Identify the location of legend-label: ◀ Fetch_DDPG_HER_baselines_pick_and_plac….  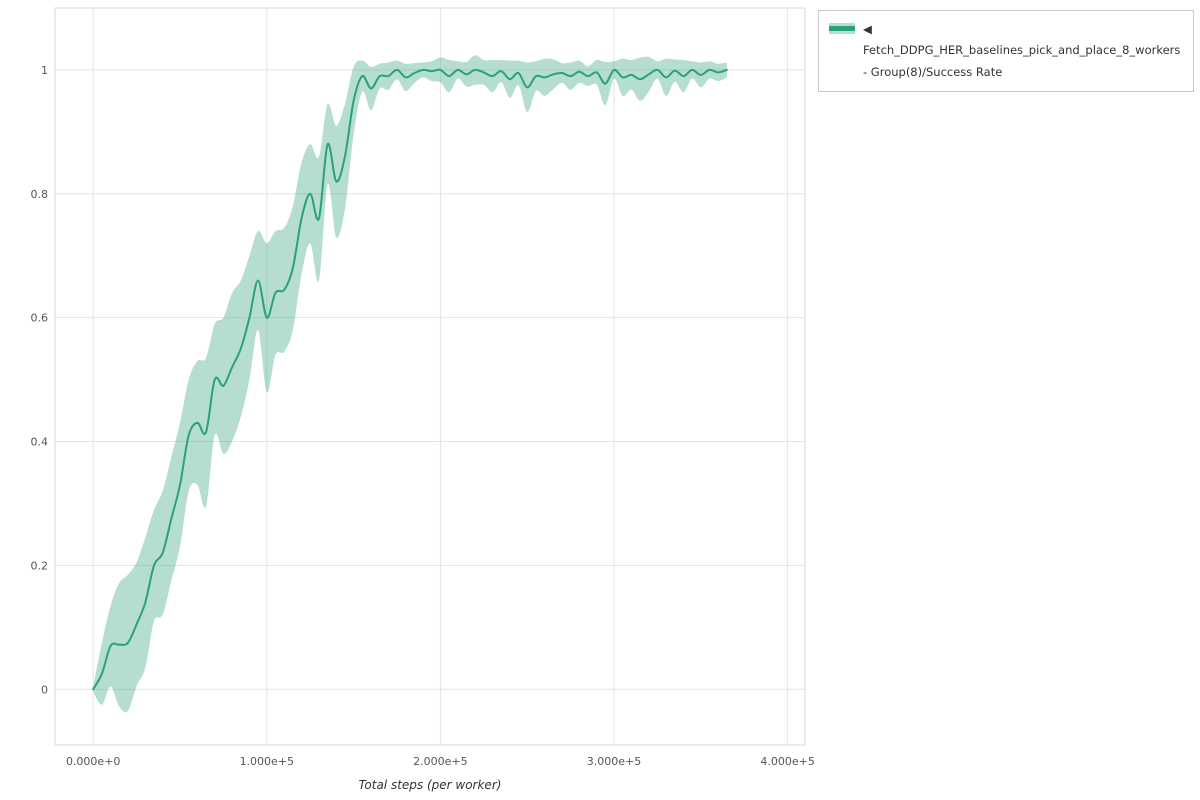
(1022, 50).